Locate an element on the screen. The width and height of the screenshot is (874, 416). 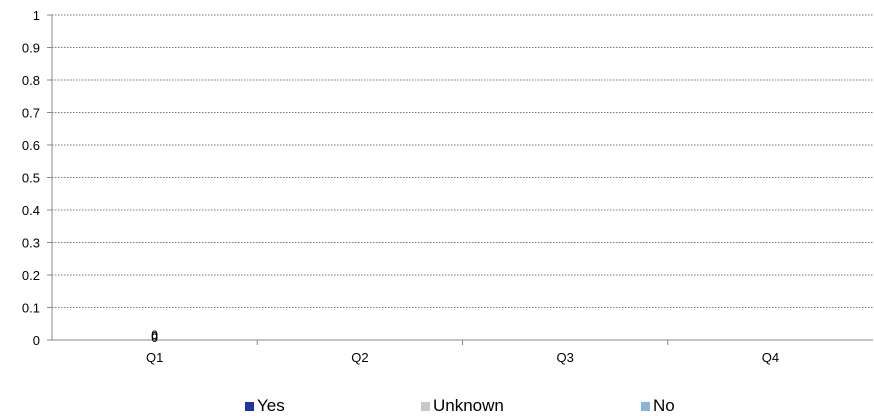
legend-item-unknown: Unknown is located at coordinates (462, 406).